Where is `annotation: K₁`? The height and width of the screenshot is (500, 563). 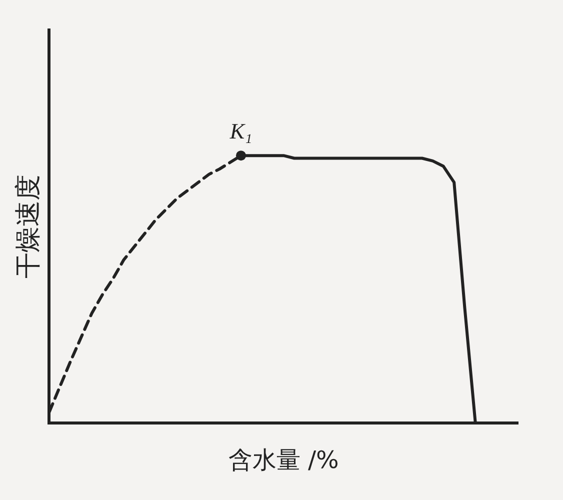
annotation: K₁ is located at coordinates (240, 131).